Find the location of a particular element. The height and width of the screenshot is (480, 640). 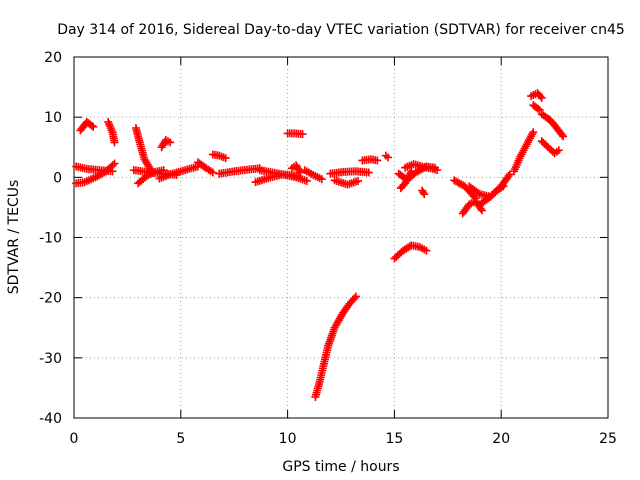

x-tick-label: 25 is located at coordinates (608, 439).